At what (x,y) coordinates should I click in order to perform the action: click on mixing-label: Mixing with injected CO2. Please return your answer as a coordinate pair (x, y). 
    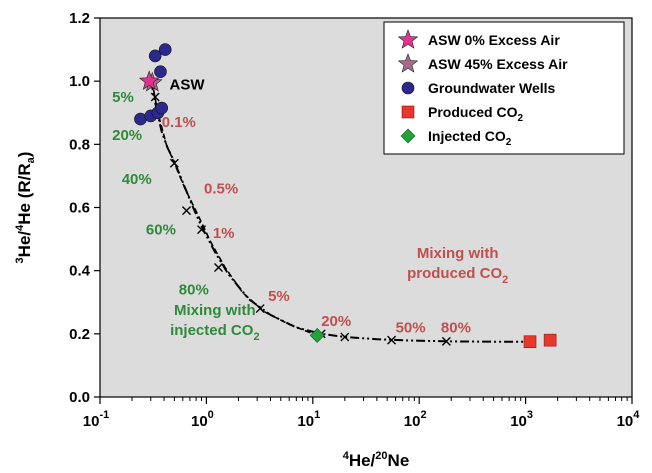
    Looking at the image, I should click on (214, 322).